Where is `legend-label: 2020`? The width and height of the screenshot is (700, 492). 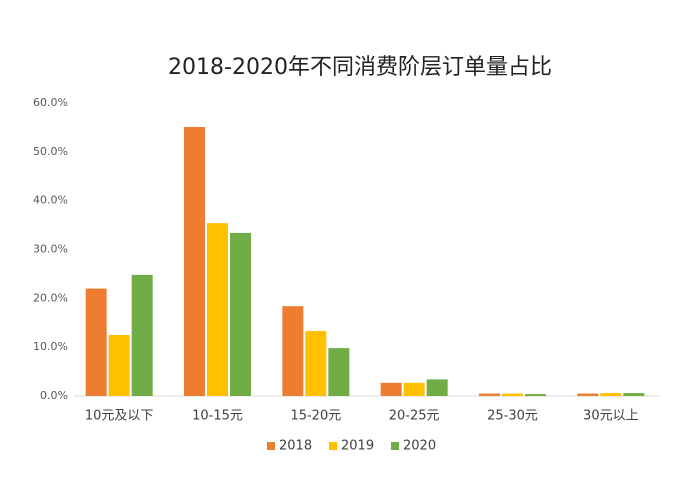 legend-label: 2020 is located at coordinates (419, 446).